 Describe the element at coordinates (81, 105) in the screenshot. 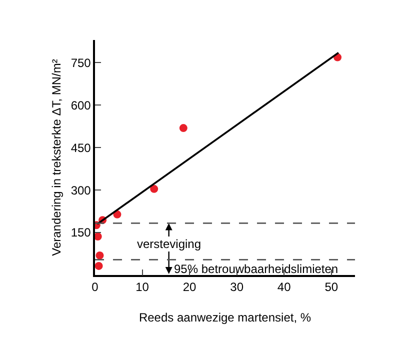

I see `y-tick-label: 600` at that location.